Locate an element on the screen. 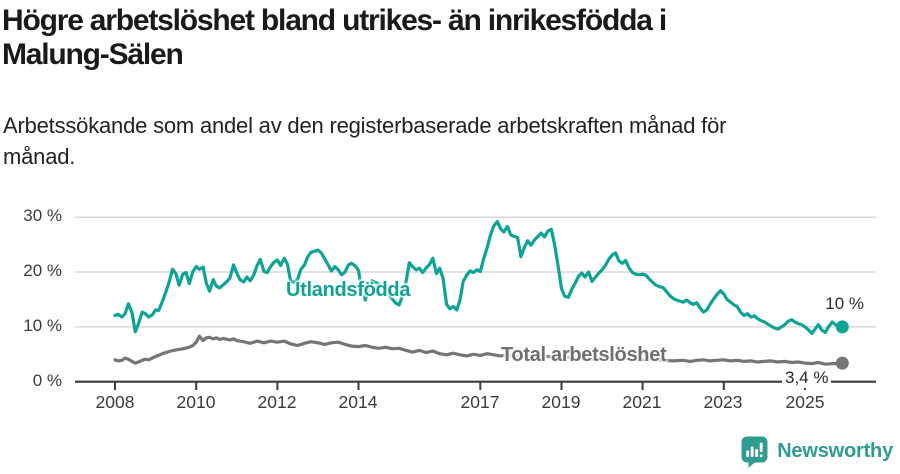 The height and width of the screenshot is (474, 900). x-tick-2025: 2025 is located at coordinates (805, 402).